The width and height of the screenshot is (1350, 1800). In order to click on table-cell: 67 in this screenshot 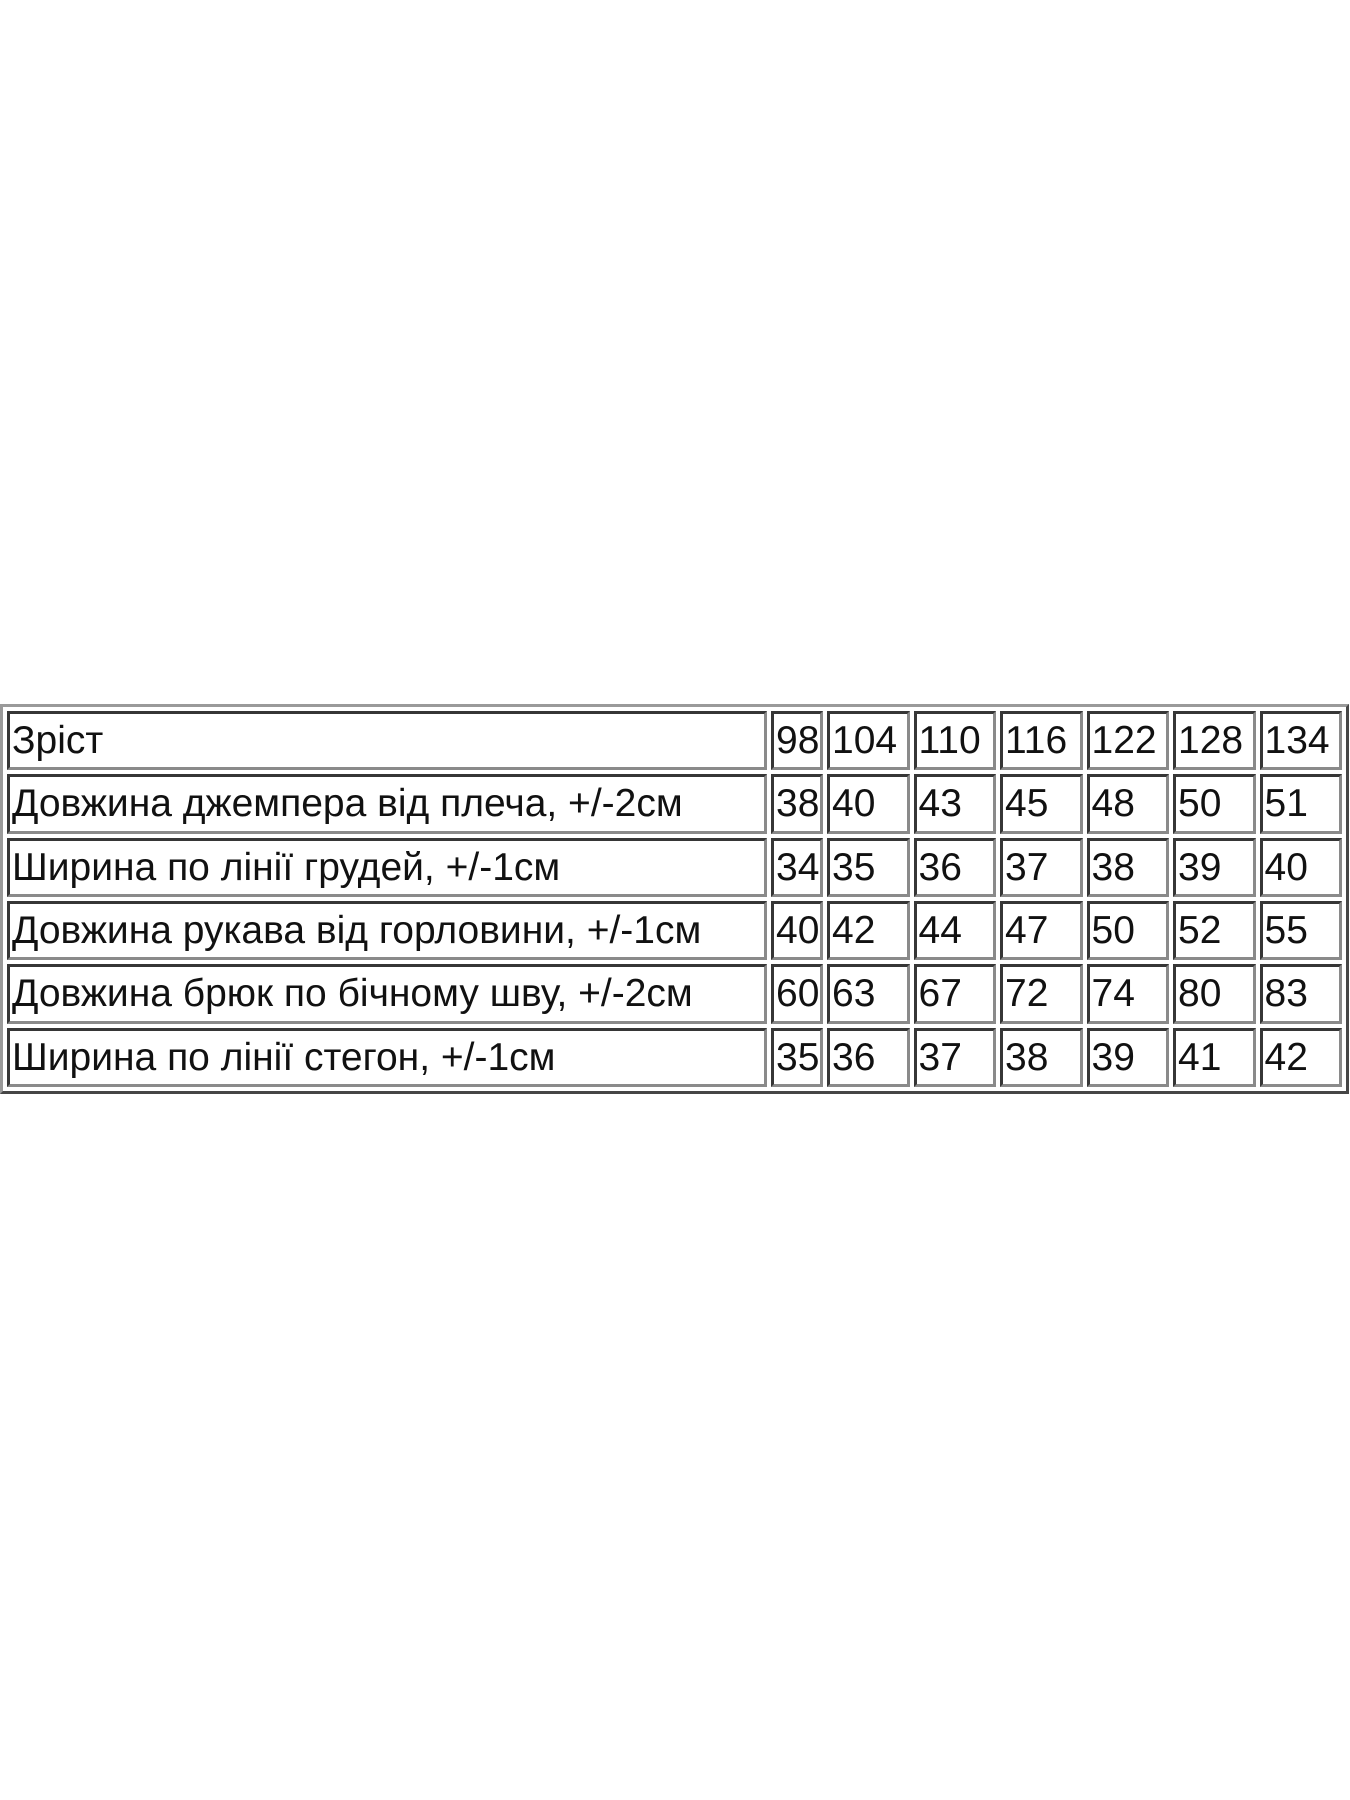, I will do `click(954, 994)`.